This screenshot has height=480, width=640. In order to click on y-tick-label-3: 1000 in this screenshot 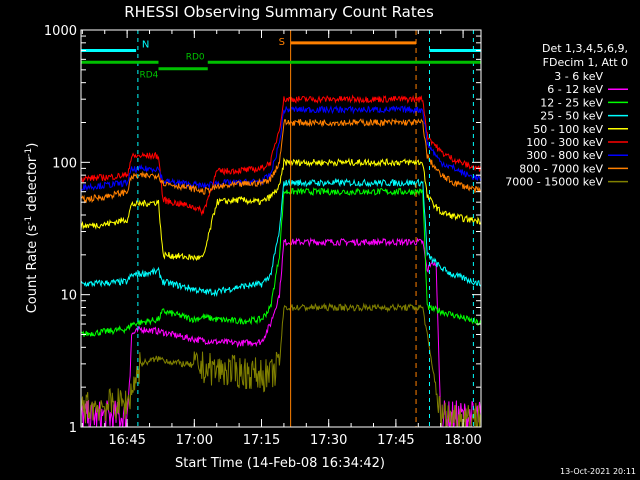, I will do `click(60, 31)`.